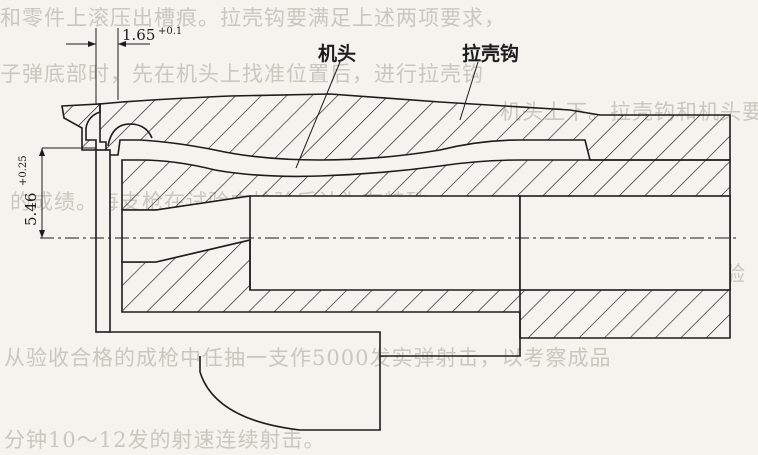  Describe the element at coordinates (130, 135) in the screenshot. I see `extractor-spring-arc` at that location.